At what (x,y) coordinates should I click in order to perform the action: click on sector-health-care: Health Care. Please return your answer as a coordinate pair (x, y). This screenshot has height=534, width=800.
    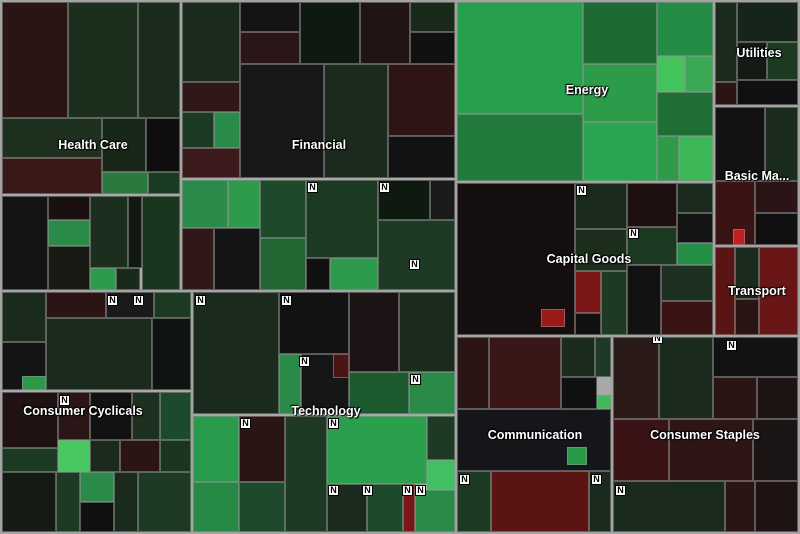
    Looking at the image, I should click on (91, 146).